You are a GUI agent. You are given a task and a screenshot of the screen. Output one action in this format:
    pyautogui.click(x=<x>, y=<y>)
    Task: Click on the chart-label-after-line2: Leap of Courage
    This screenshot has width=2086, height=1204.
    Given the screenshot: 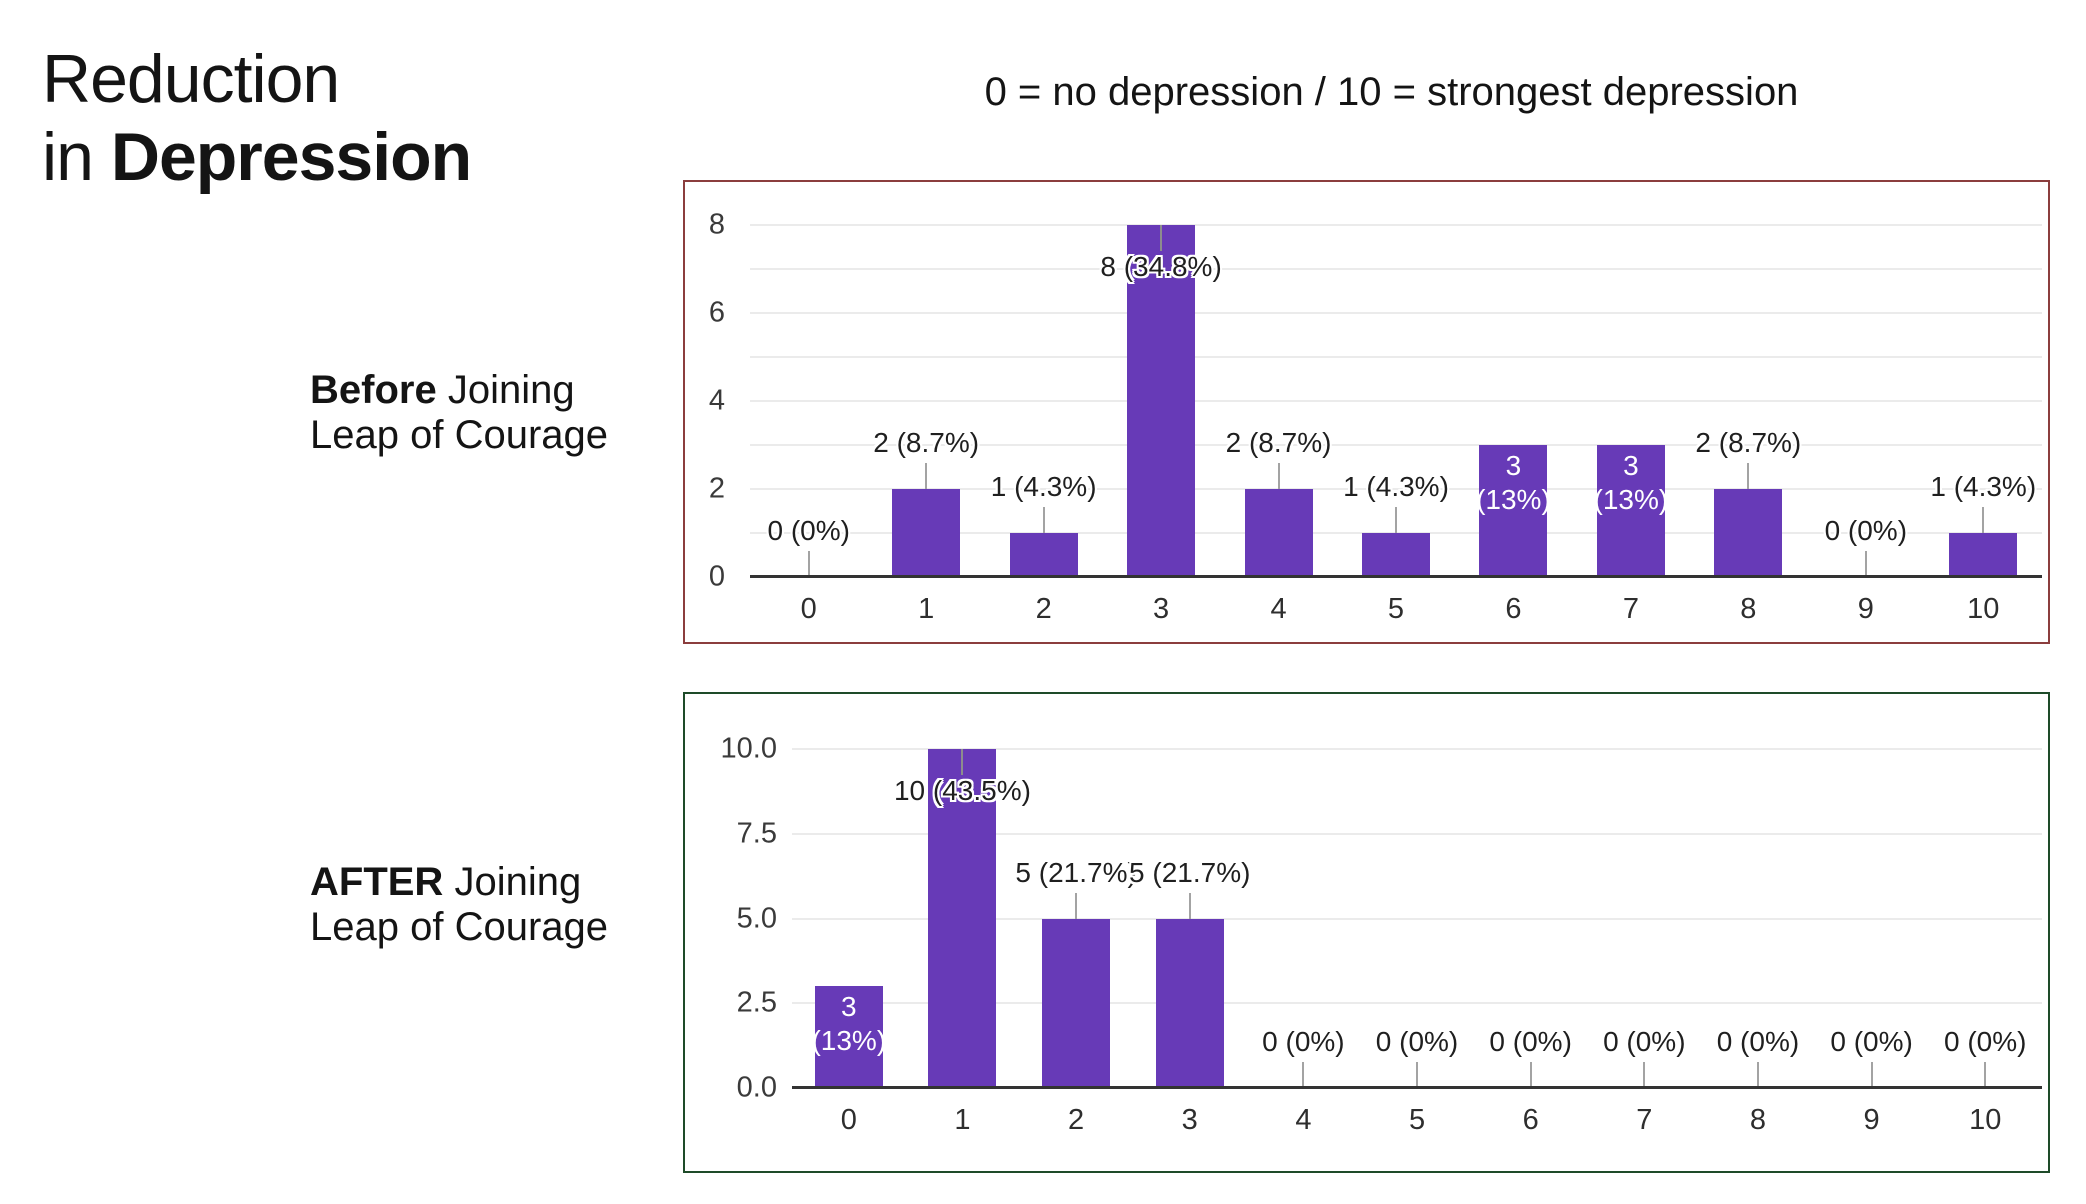 What is the action you would take?
    pyautogui.click(x=459, y=927)
    